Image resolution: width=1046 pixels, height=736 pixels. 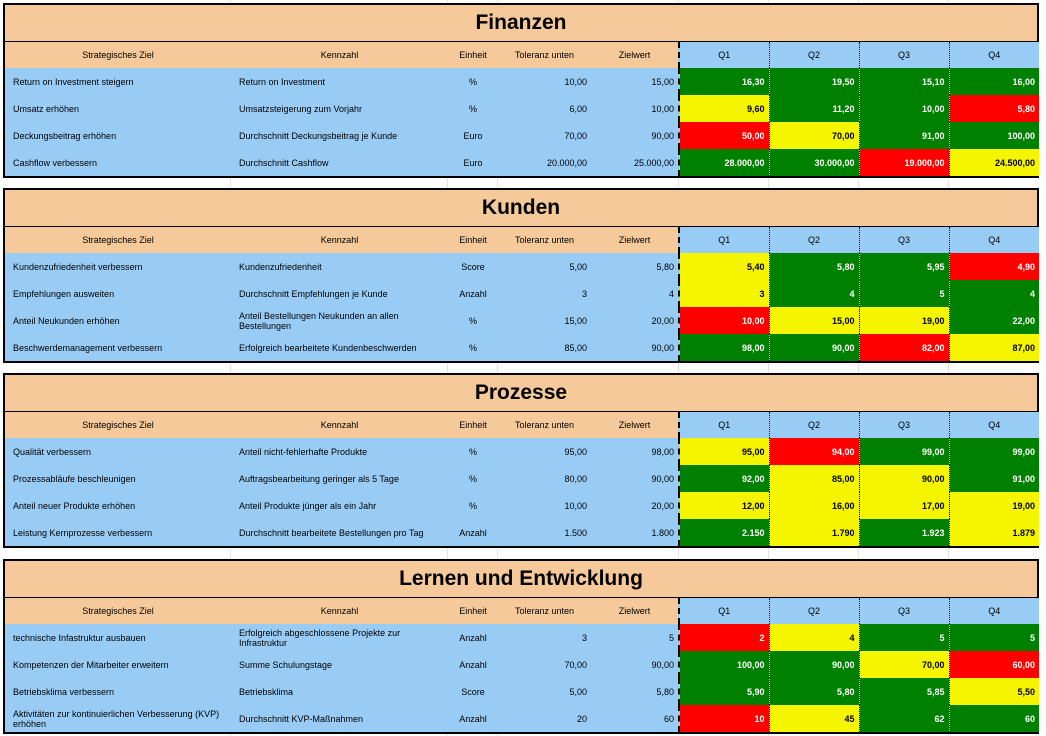 What do you see at coordinates (74, 505) in the screenshot?
I see `cell-ziel: Anteil neuer Produkte erhöhen` at bounding box center [74, 505].